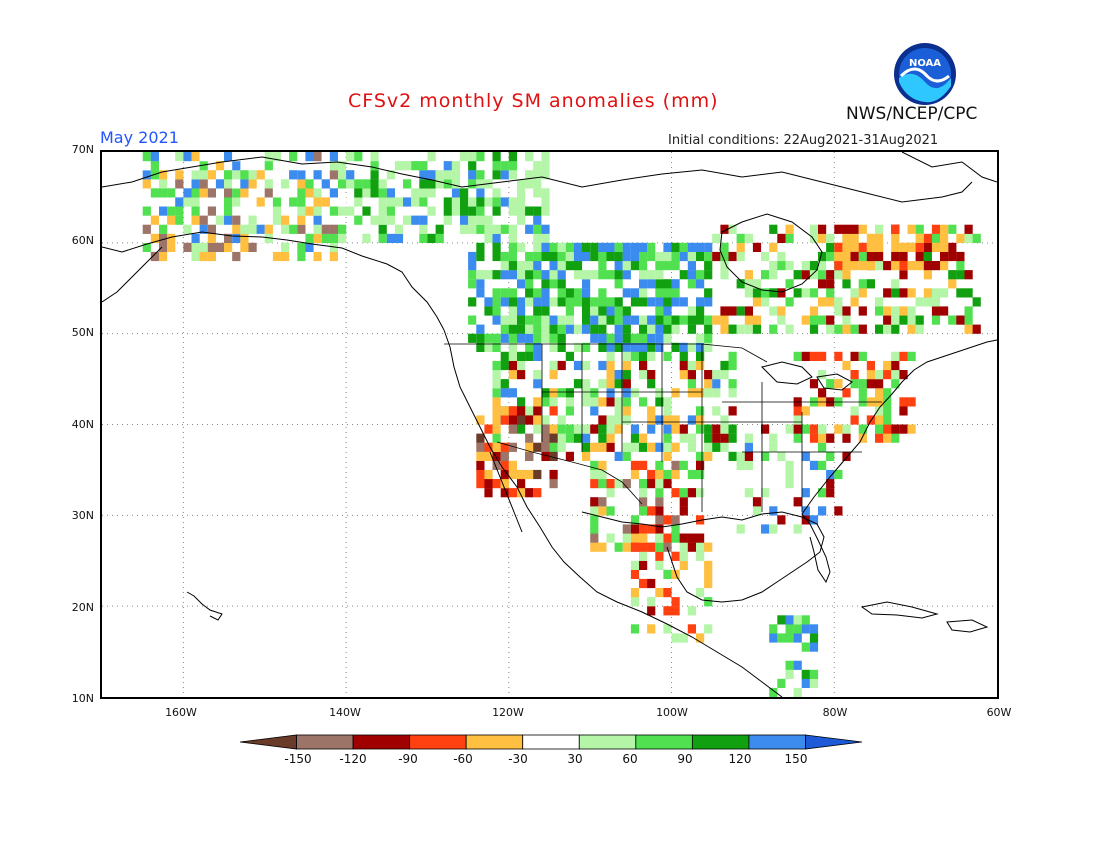 This screenshot has height=850, width=1100. What do you see at coordinates (533, 101) in the screenshot?
I see `map-title: CFSv2 monthly SM anomalies (mm)` at bounding box center [533, 101].